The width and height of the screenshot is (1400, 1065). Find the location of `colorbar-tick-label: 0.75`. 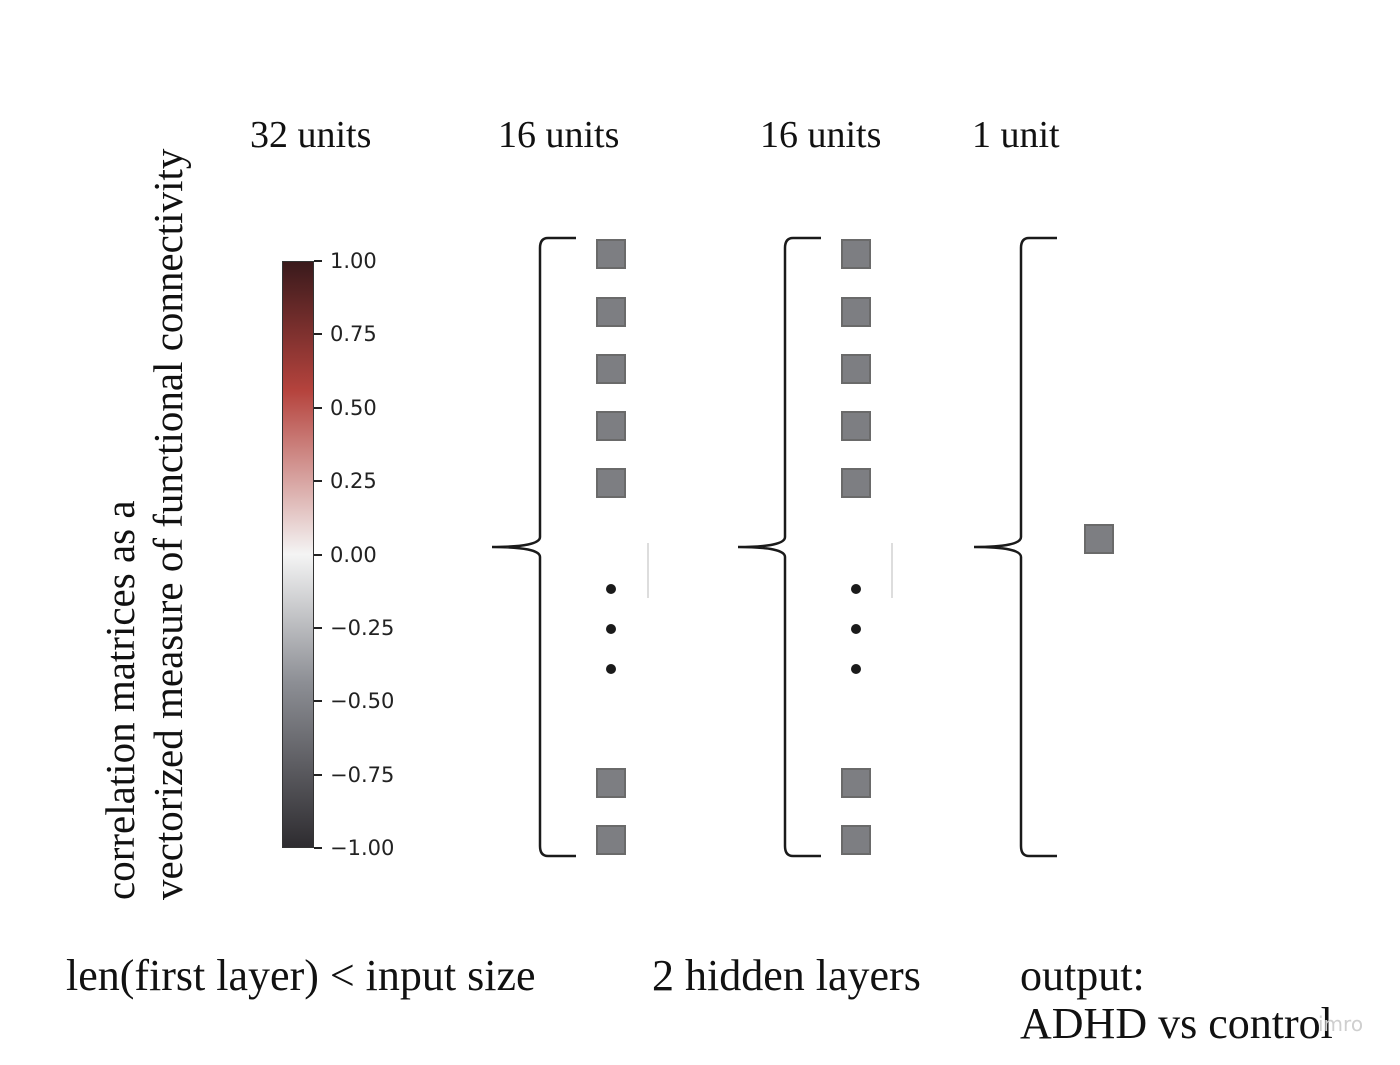

colorbar-tick-label: 0.75 is located at coordinates (353, 334).